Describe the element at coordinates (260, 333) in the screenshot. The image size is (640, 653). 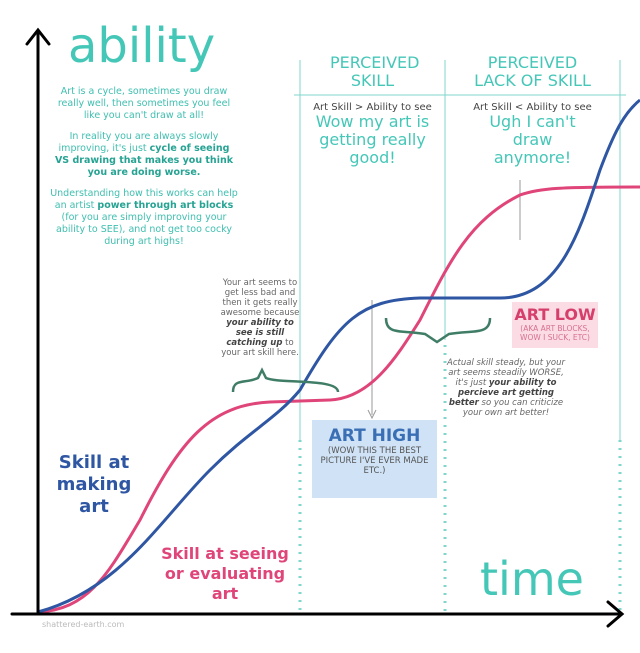
I see `text-run: your ability to see is still catching up` at that location.